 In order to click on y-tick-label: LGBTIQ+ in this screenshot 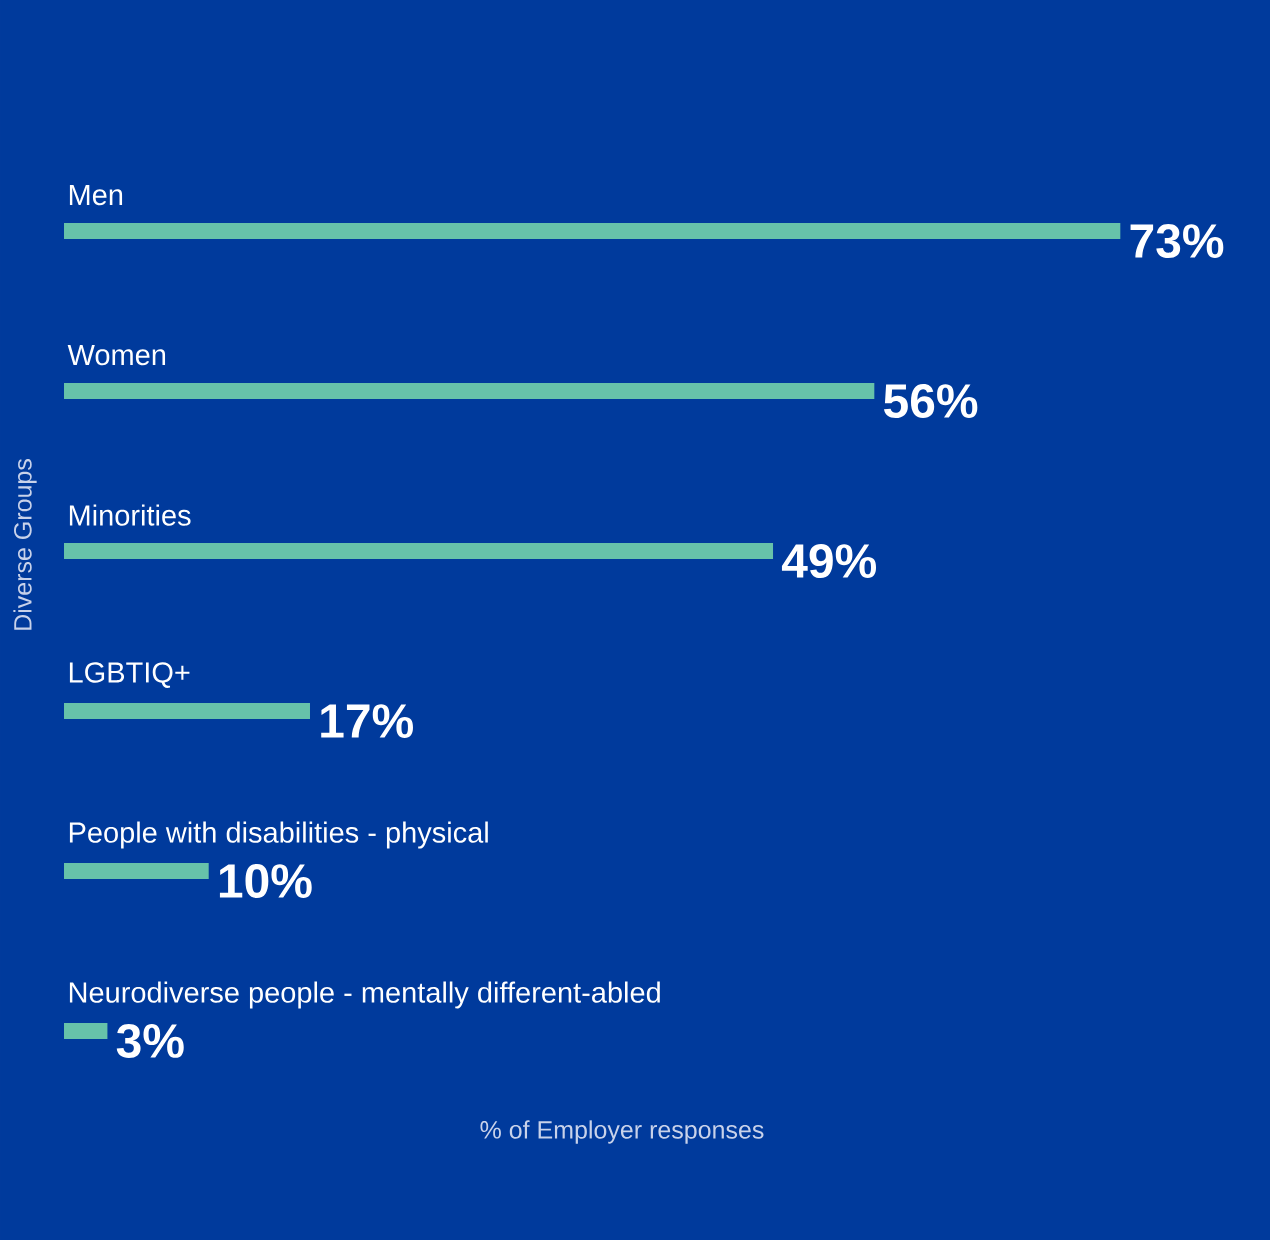, I will do `click(129, 675)`.